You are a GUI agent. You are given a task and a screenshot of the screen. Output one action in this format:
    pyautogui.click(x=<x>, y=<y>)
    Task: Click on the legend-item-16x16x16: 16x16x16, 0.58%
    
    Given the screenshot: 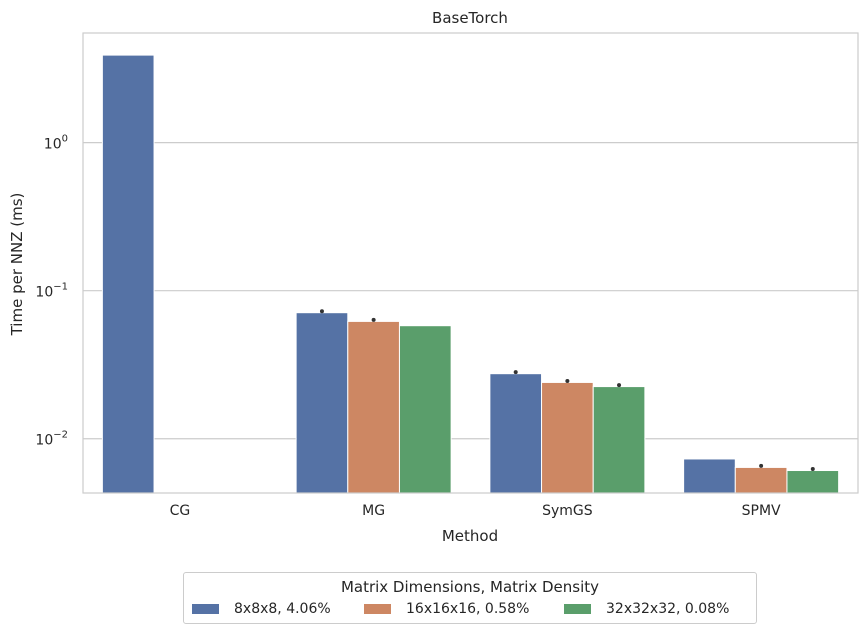 What is the action you would take?
    pyautogui.click(x=462, y=609)
    